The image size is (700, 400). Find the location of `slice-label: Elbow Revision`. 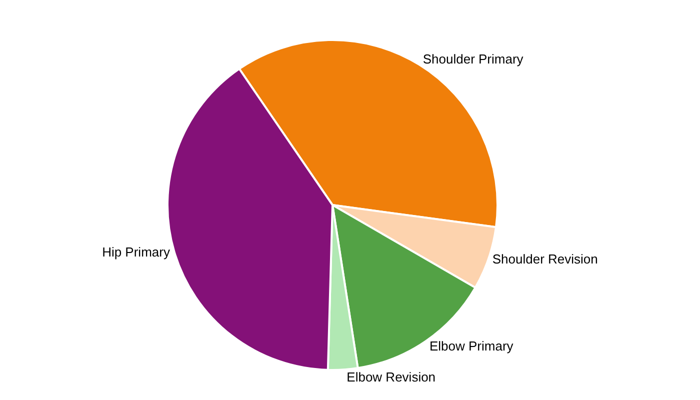

slice-label: Elbow Revision is located at coordinates (391, 377).